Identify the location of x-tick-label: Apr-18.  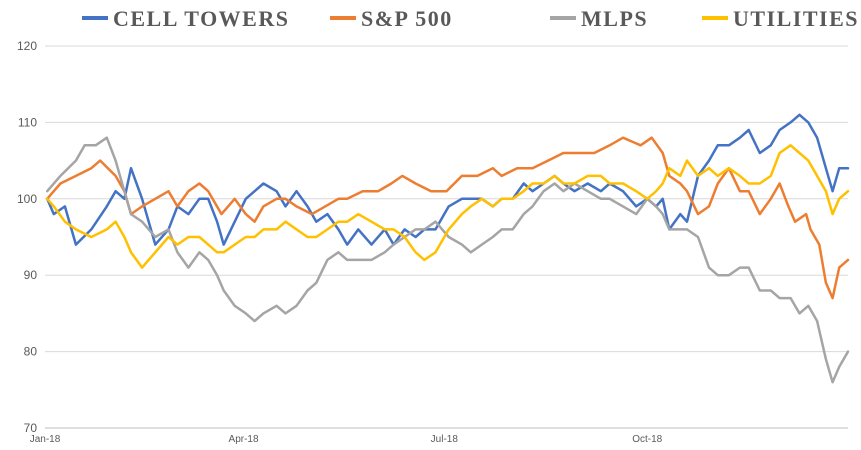
(244, 439).